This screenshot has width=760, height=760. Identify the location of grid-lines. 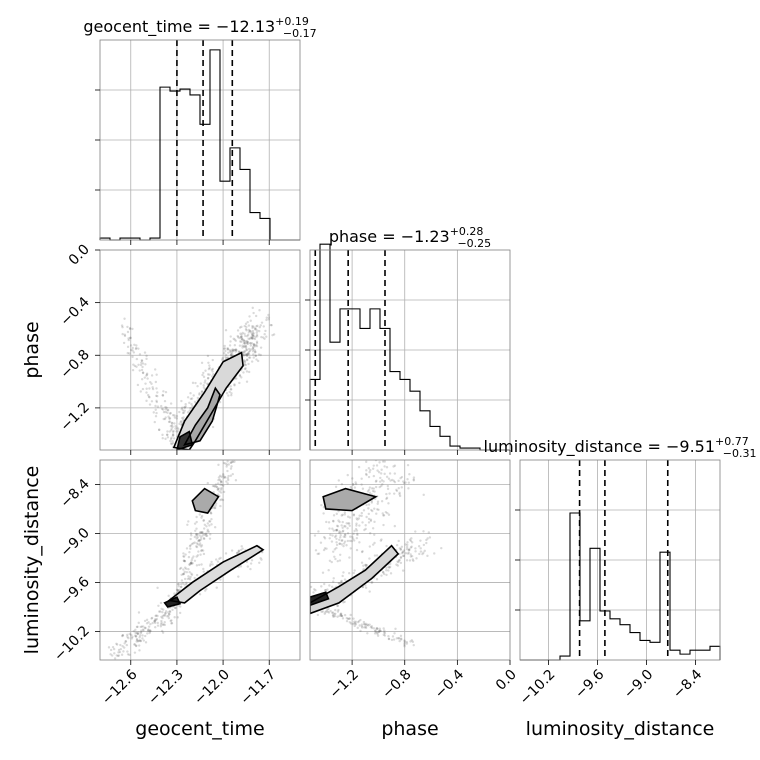
(410, 350).